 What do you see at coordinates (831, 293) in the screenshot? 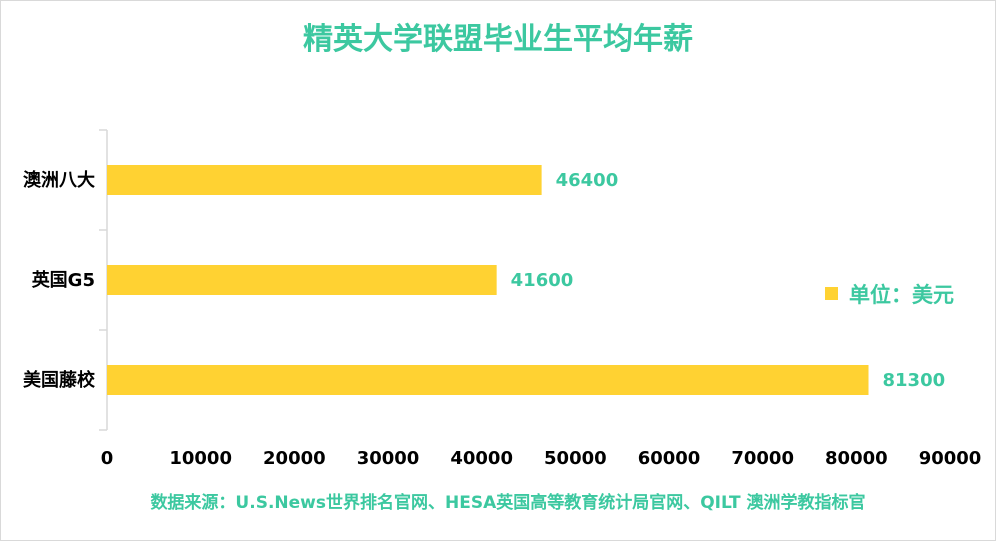
I see `legend-swatch` at bounding box center [831, 293].